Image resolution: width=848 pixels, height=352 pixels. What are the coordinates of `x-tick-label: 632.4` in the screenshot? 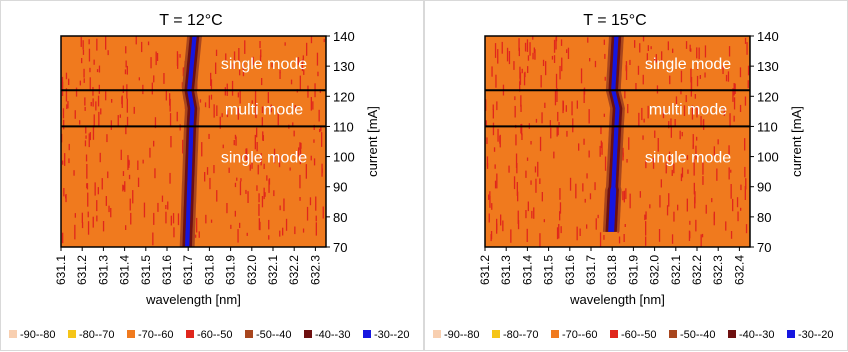 It's located at (739, 270).